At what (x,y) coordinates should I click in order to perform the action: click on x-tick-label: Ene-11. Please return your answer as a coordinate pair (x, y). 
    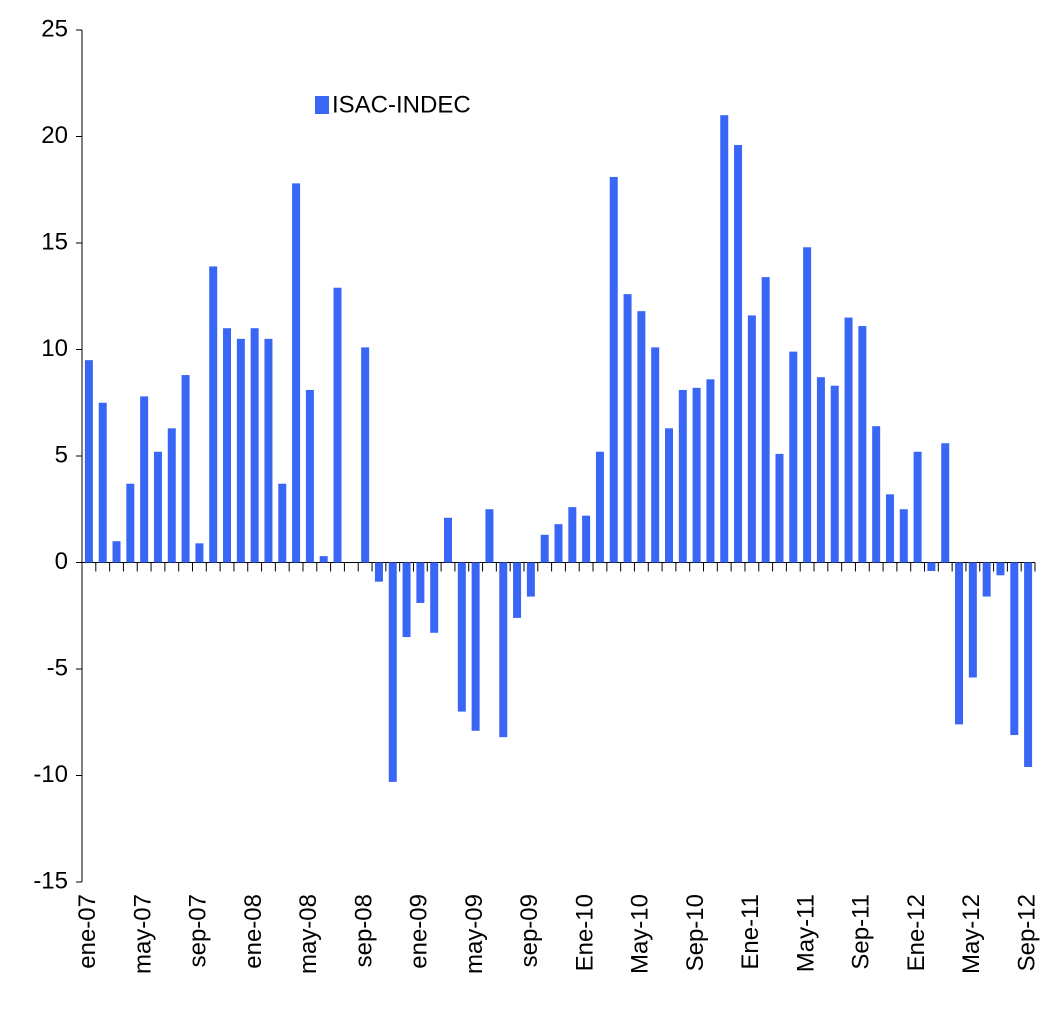
    Looking at the image, I should click on (750, 932).